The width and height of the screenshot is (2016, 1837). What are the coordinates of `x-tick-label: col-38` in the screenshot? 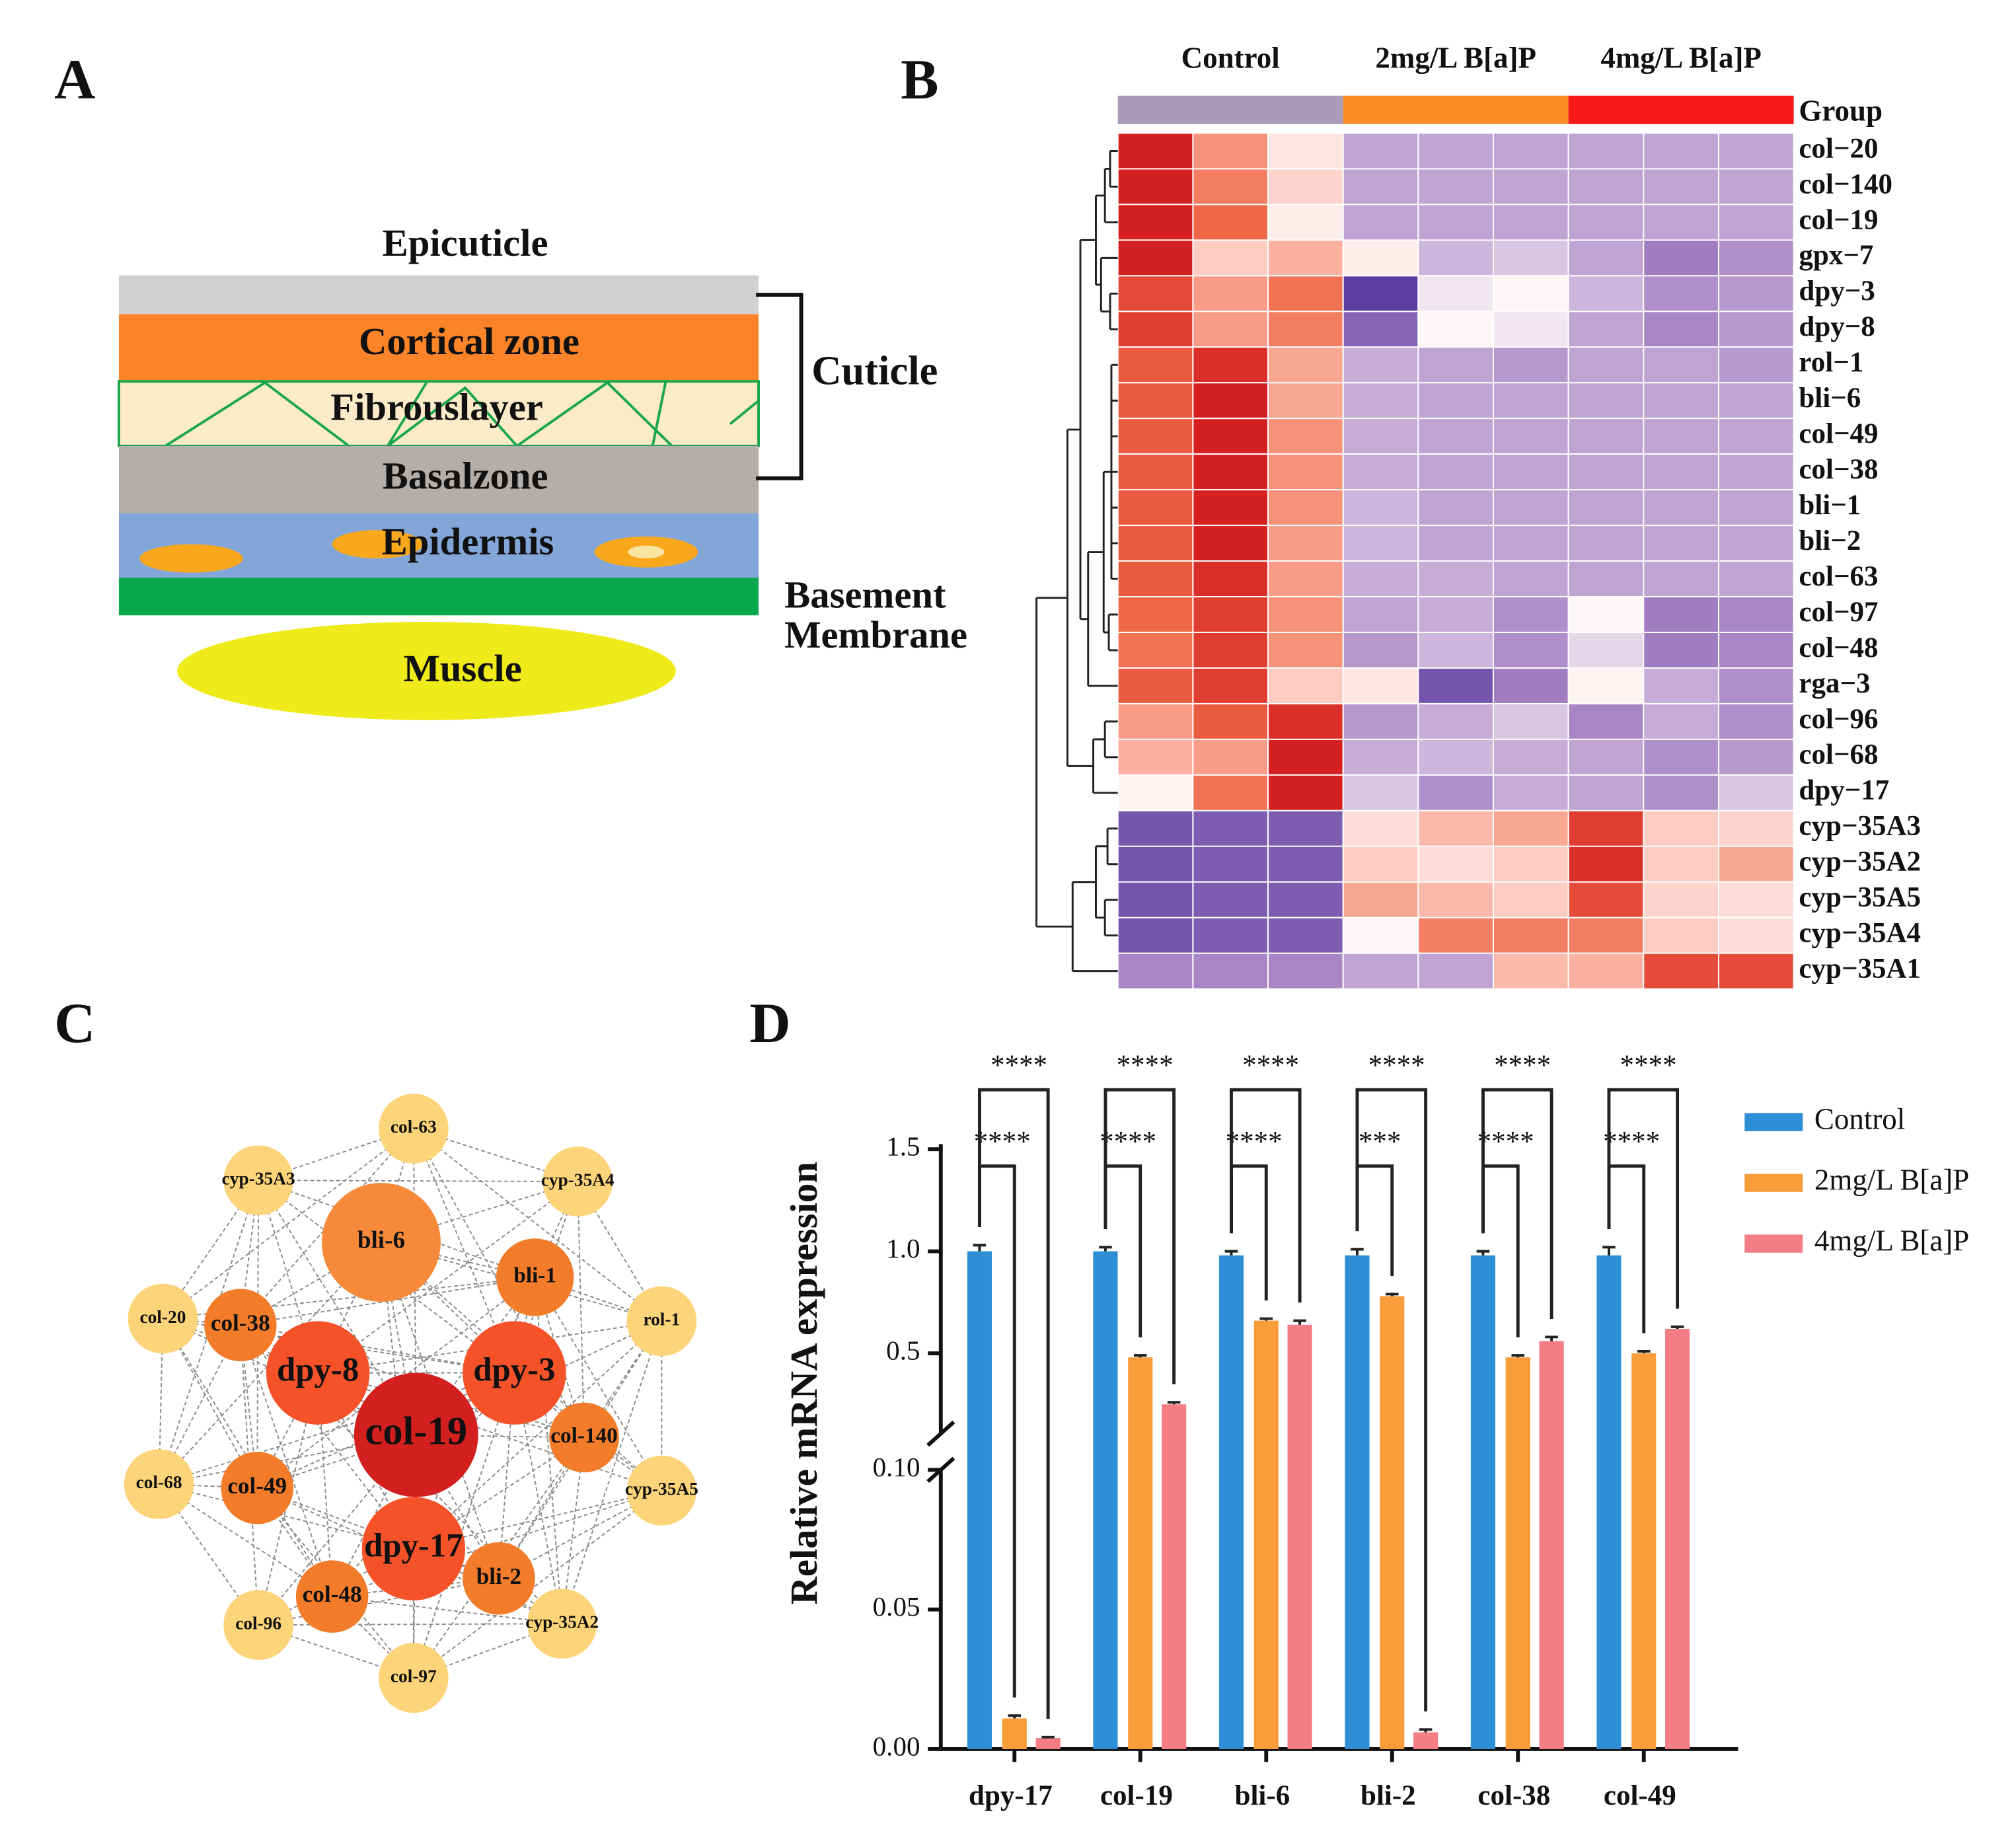 It's located at (1513, 1795).